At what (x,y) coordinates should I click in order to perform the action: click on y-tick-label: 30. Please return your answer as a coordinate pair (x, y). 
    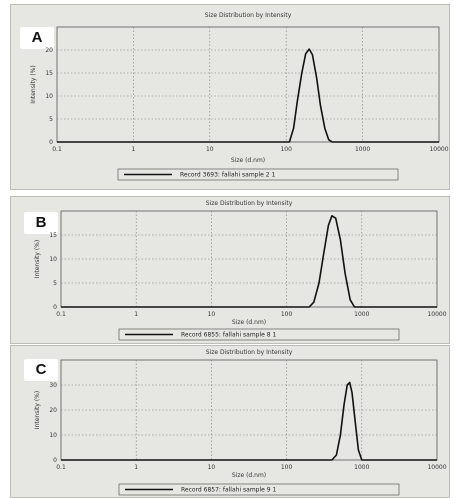
    Looking at the image, I should click on (53, 385).